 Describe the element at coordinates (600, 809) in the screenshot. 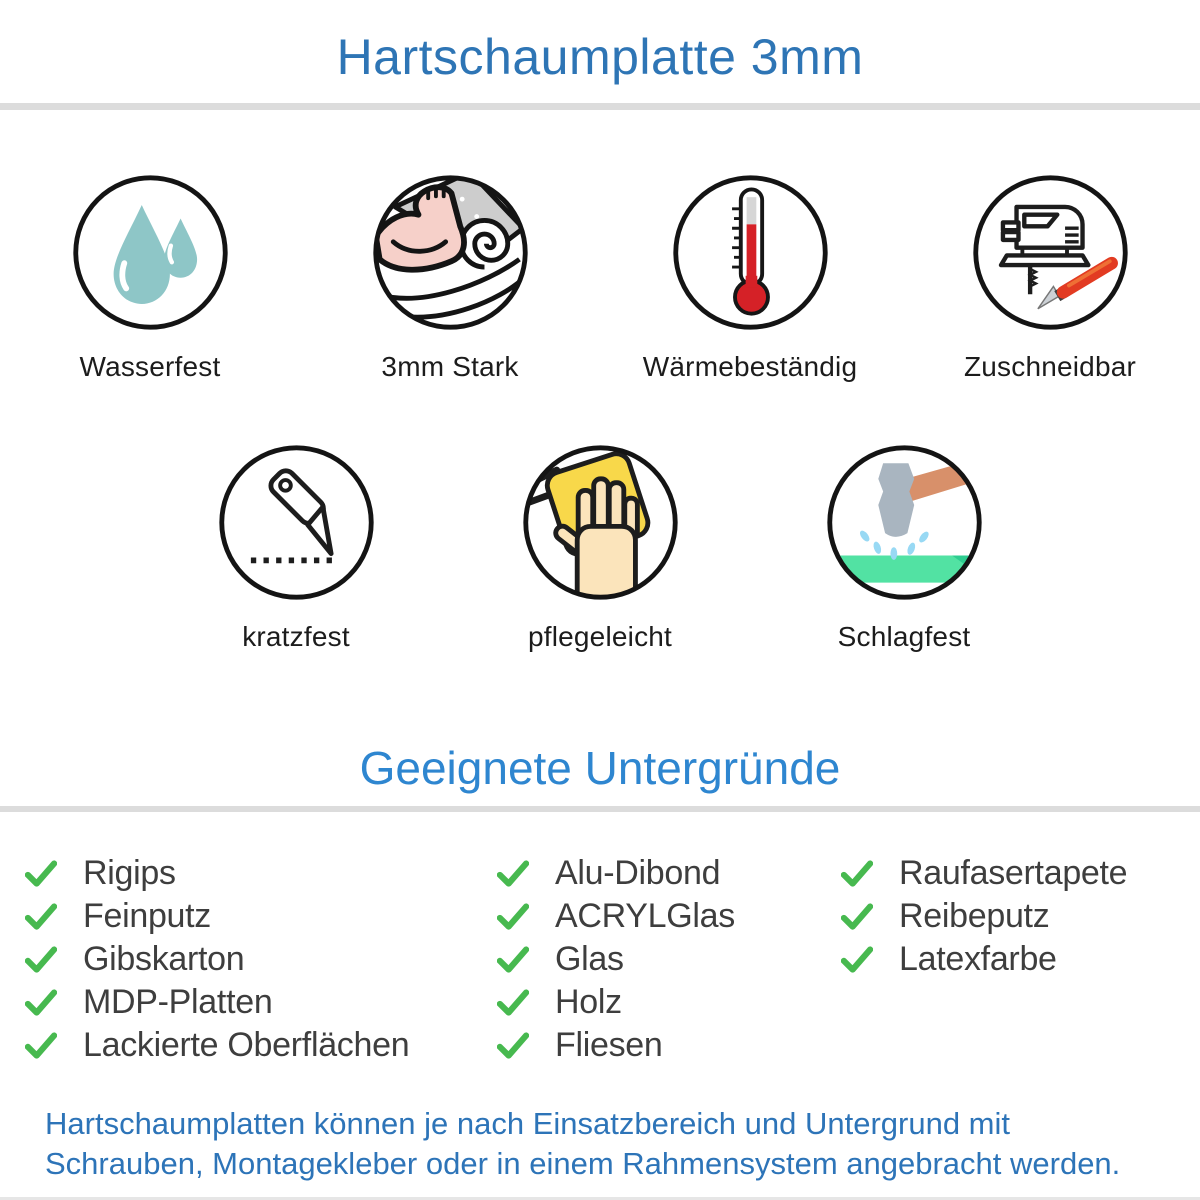

I see `divider-middle` at that location.